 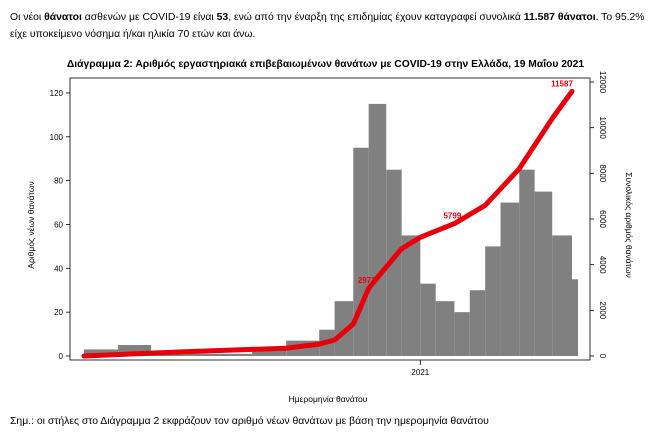 I want to click on y-tick-label: 120, so click(x=57, y=93).